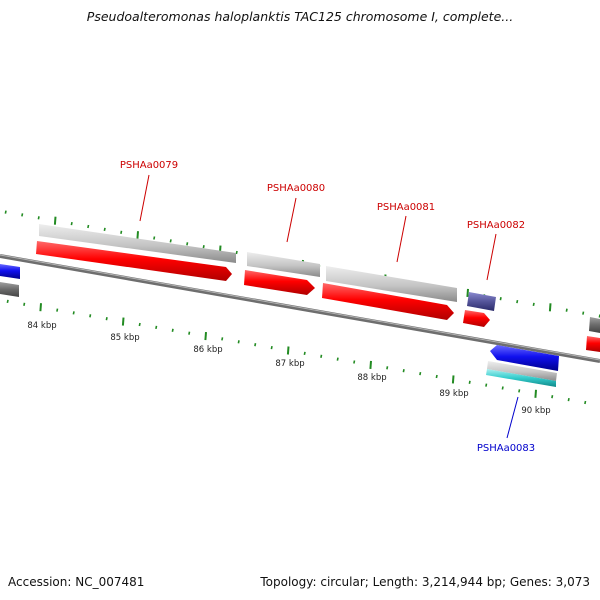 The height and width of the screenshot is (600, 600). Describe the element at coordinates (406, 207) in the screenshot. I see `gene-label-pshaa0081: PSHAa0081` at that location.